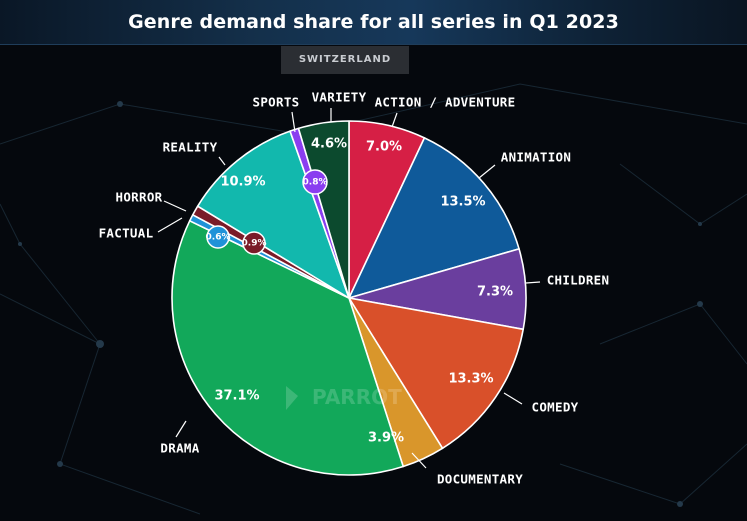 This screenshot has height=521, width=747. I want to click on leader-line-animation, so click(487, 171).